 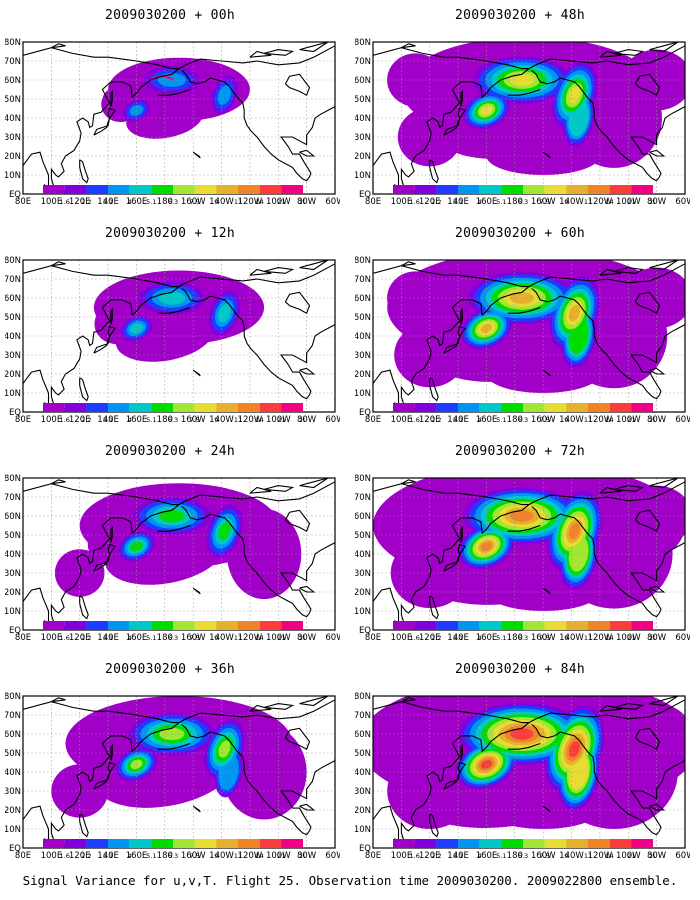 What do you see at coordinates (170, 451) in the screenshot?
I see `panel-title: 2009030200 + 24h` at bounding box center [170, 451].